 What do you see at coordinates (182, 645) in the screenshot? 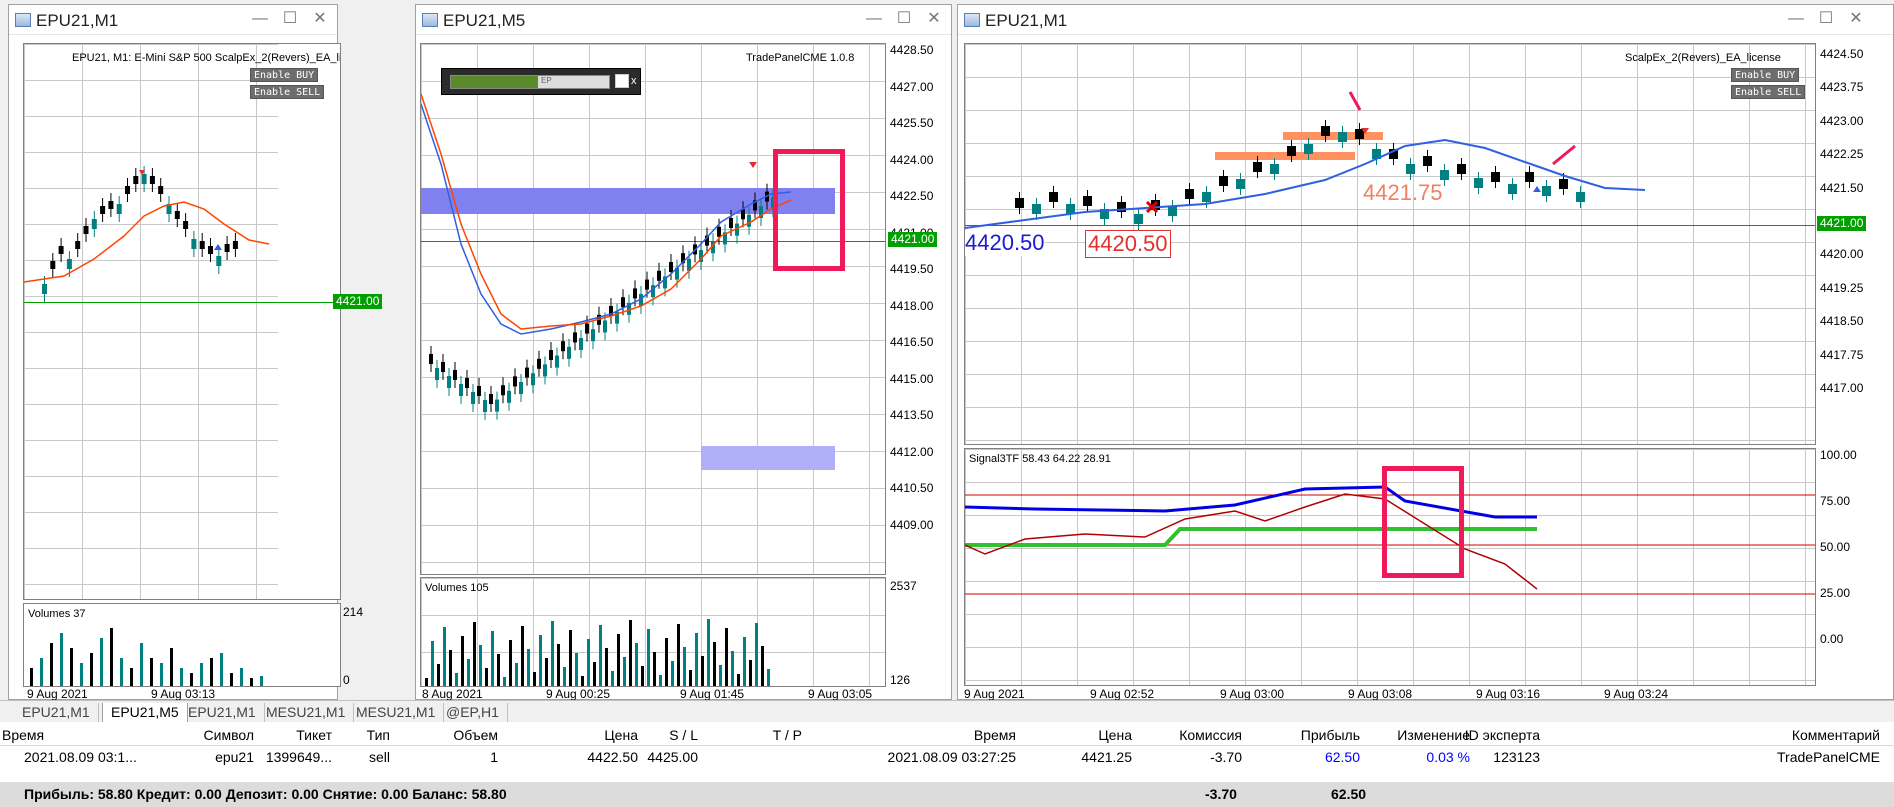
I see `volume-chart: Volumes 37` at bounding box center [182, 645].